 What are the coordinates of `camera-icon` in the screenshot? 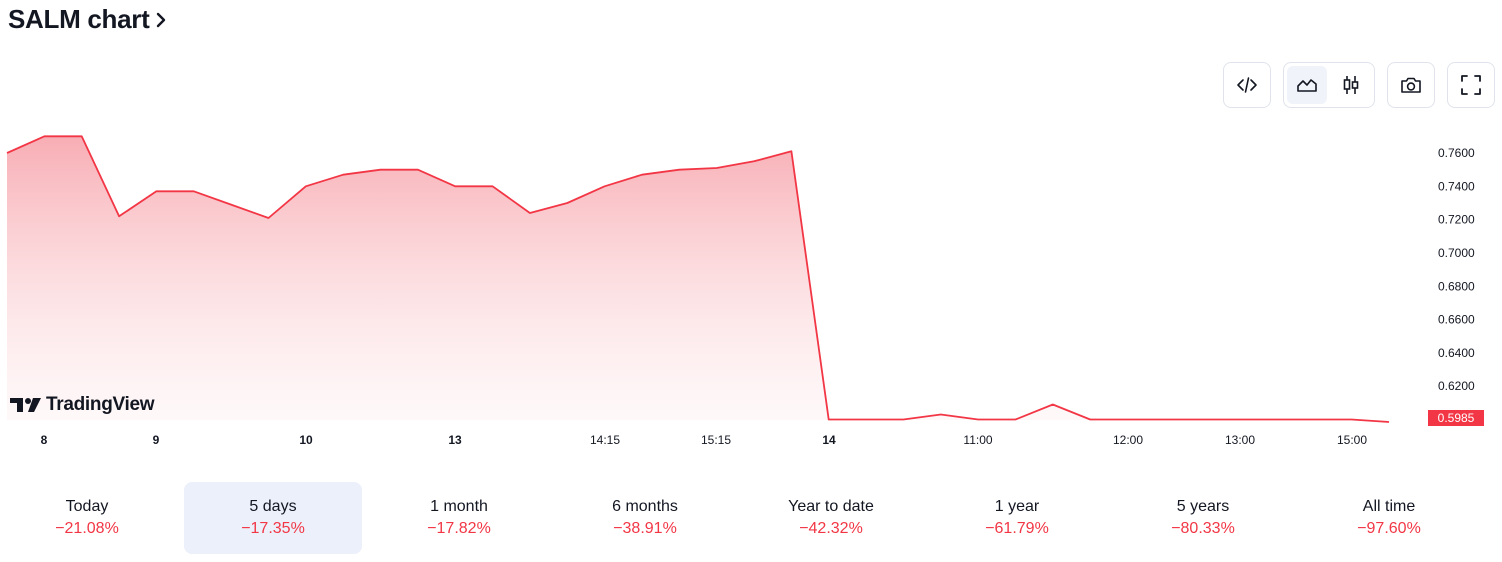 It's located at (1411, 85).